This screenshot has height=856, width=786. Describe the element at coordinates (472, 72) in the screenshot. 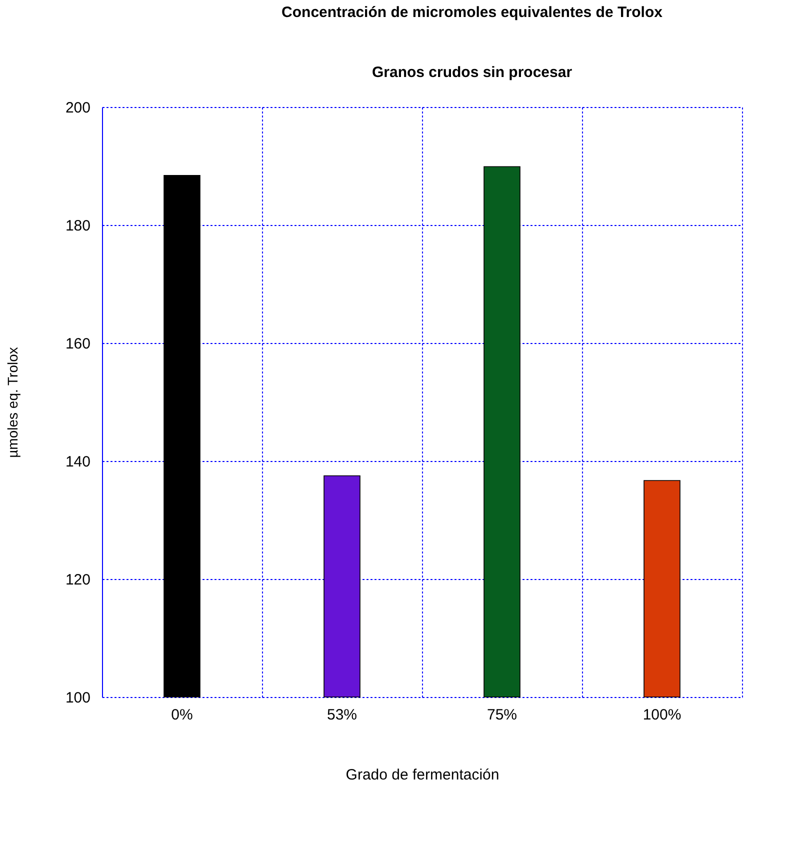

I see `chart-subtitle: Granos crudos sin procesar` at that location.